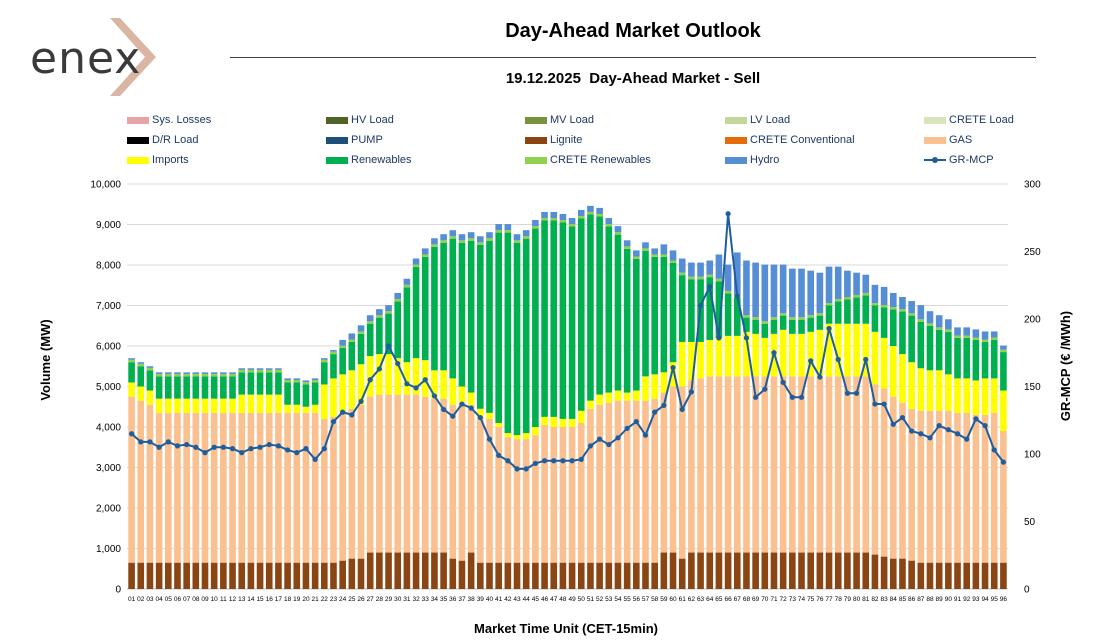 The height and width of the screenshot is (642, 1096). What do you see at coordinates (205, 599) in the screenshot?
I see `x-tick-label: 09` at bounding box center [205, 599].